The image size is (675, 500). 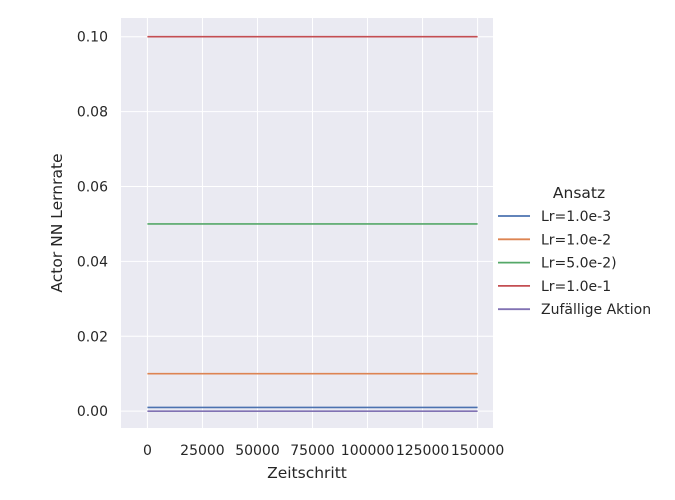 I want to click on y-tick-label: 0.02, so click(x=92, y=337).